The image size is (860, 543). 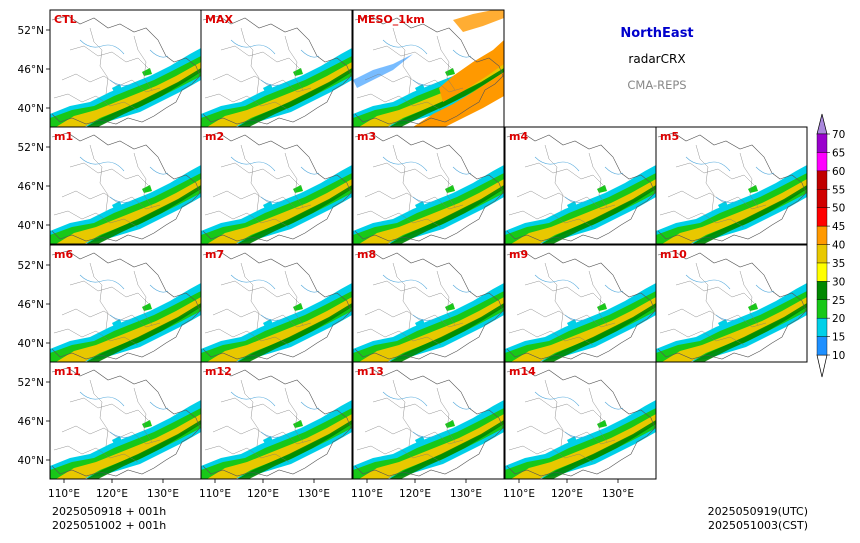 I want to click on map-panel: m8, so click(x=428, y=303).